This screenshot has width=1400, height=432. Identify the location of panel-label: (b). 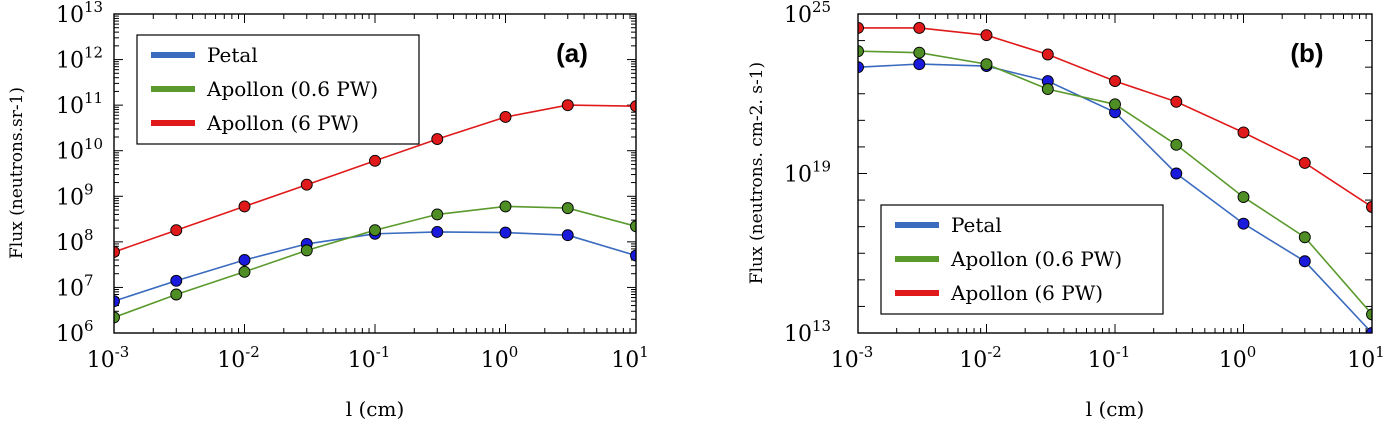
(1306, 53).